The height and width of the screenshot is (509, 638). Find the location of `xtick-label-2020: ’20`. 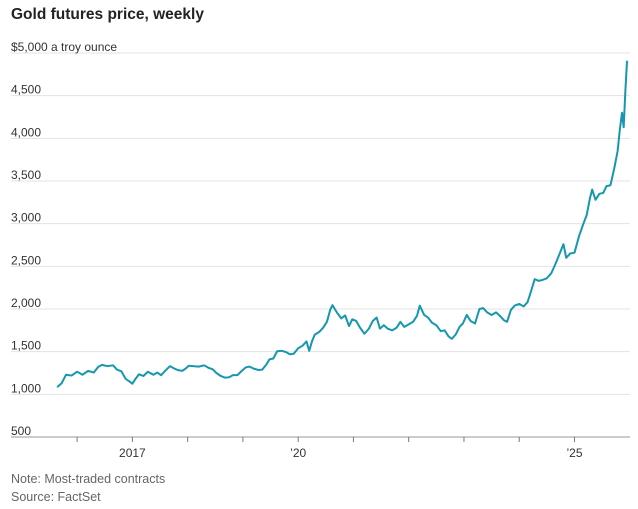

xtick-label-2020: ’20 is located at coordinates (298, 453).